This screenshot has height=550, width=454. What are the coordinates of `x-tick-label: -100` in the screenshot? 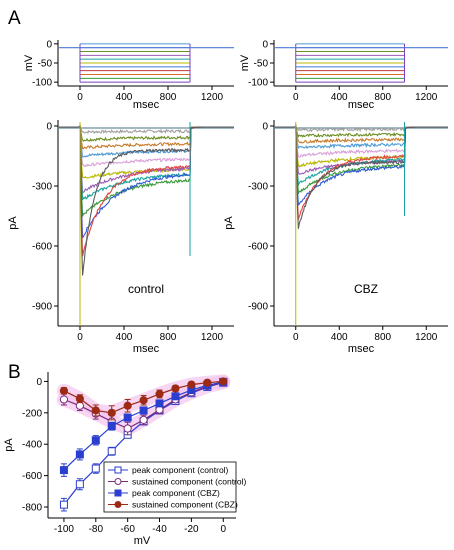 It's located at (64, 529).